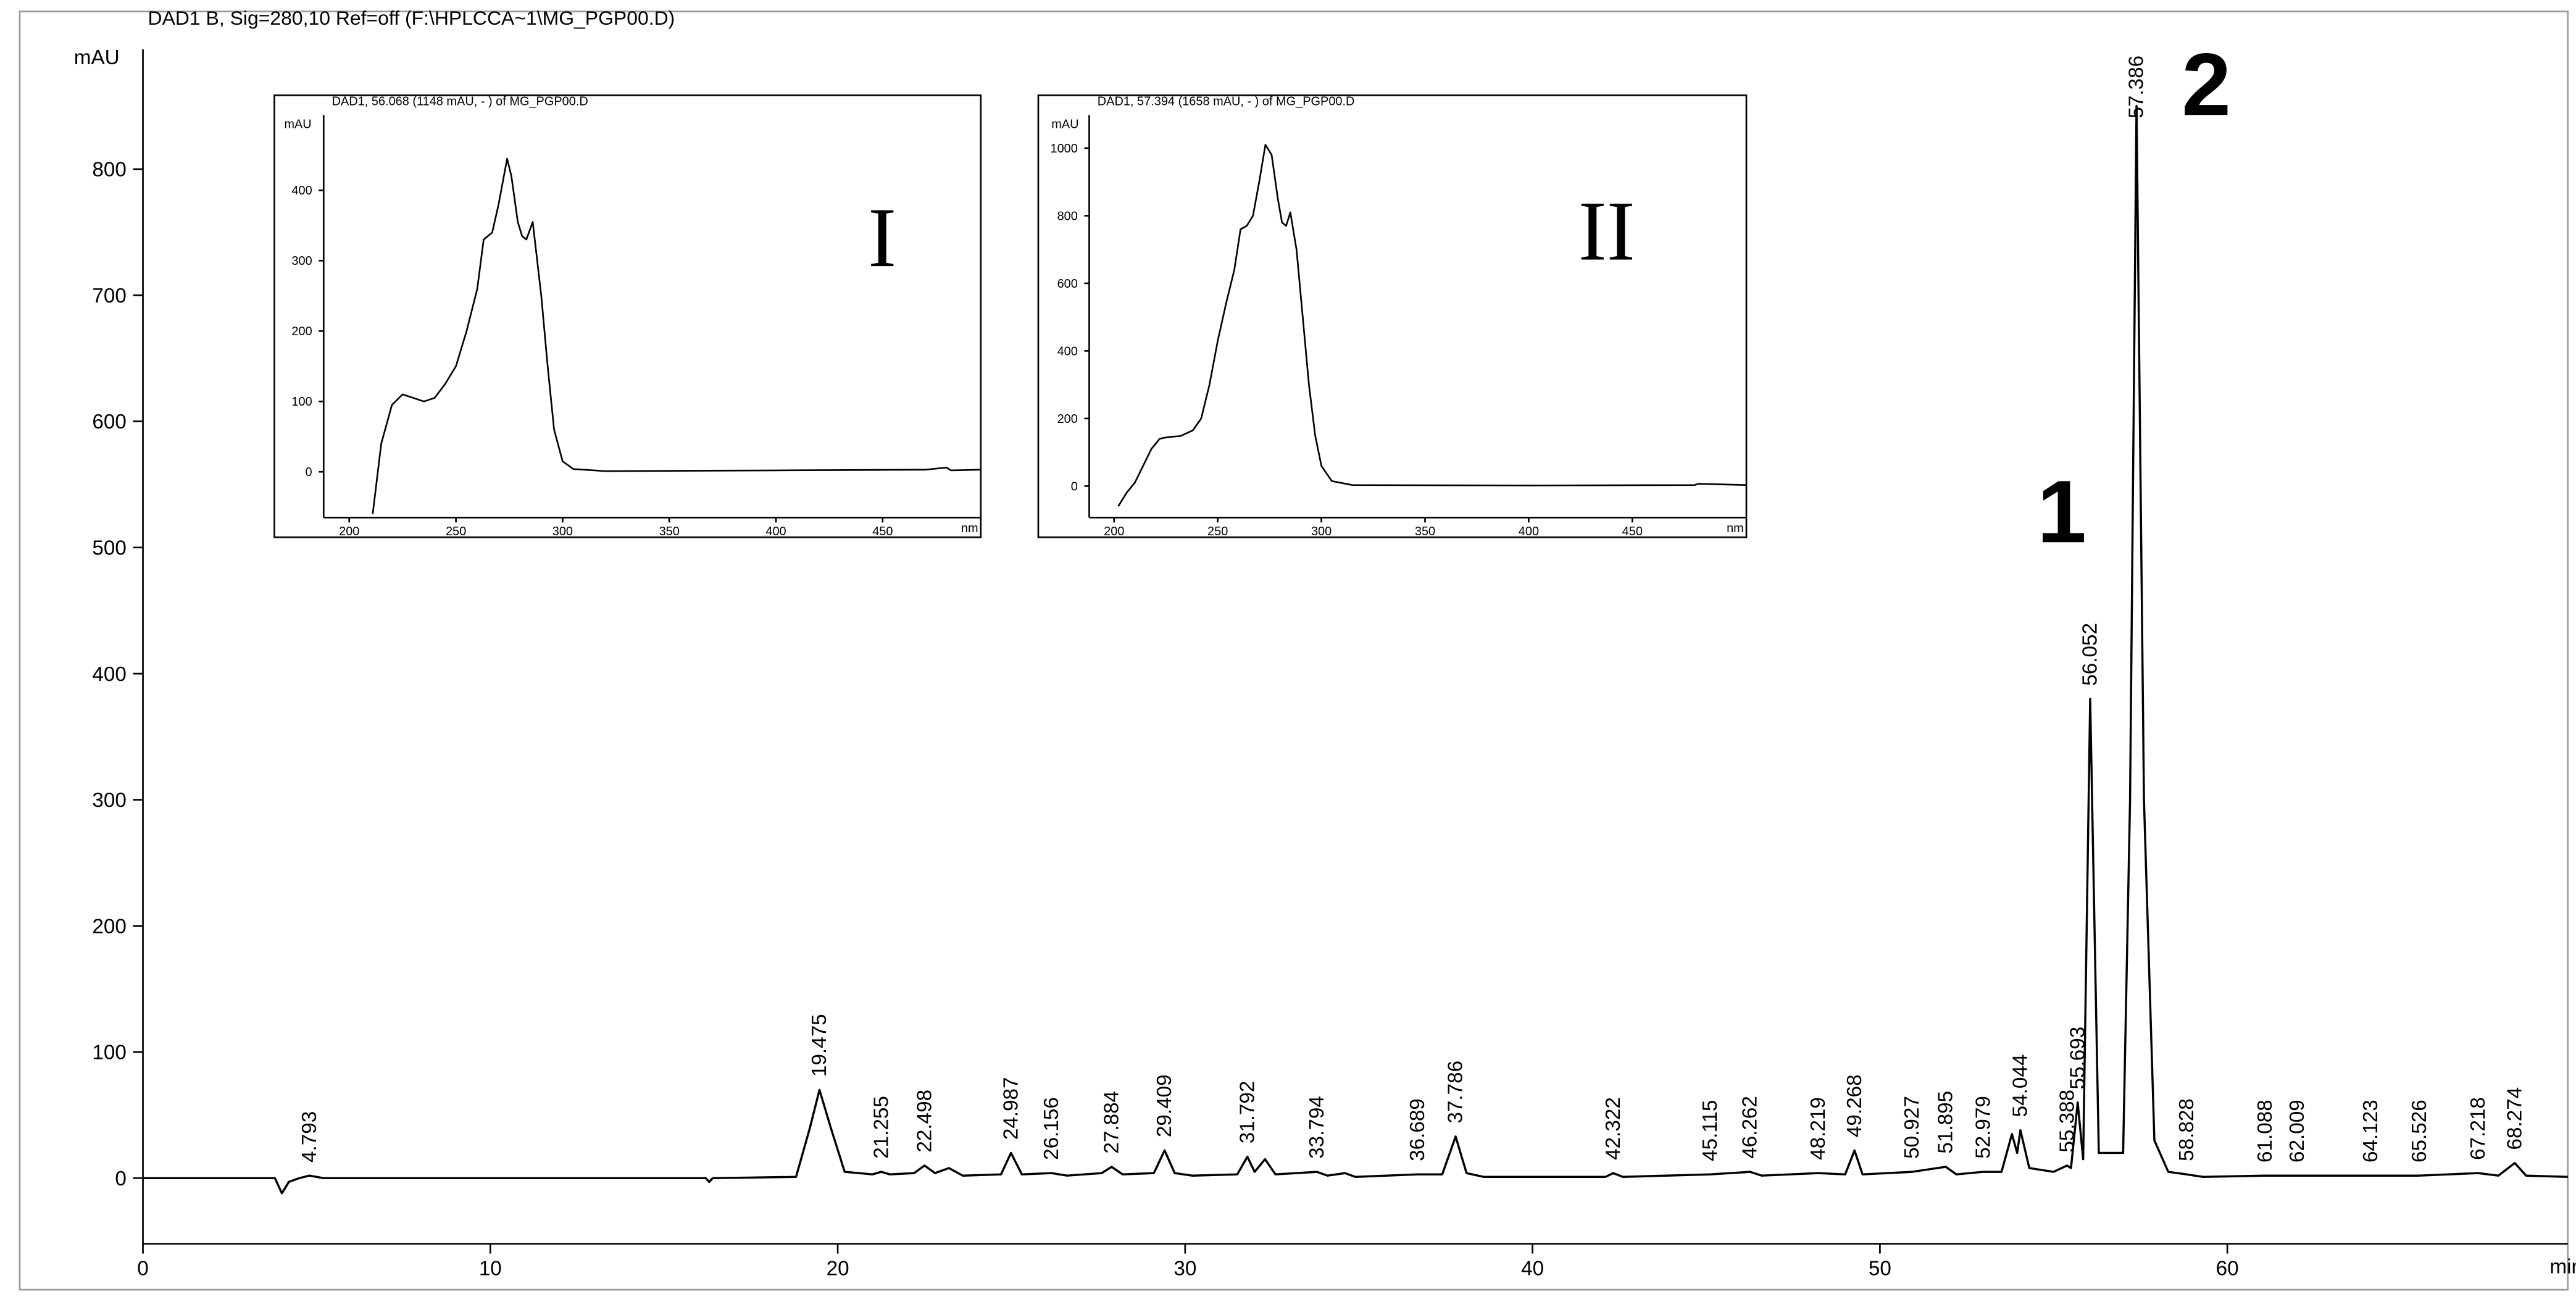 The image size is (2576, 1307). I want to click on peak-label: 45.115, so click(1710, 1130).